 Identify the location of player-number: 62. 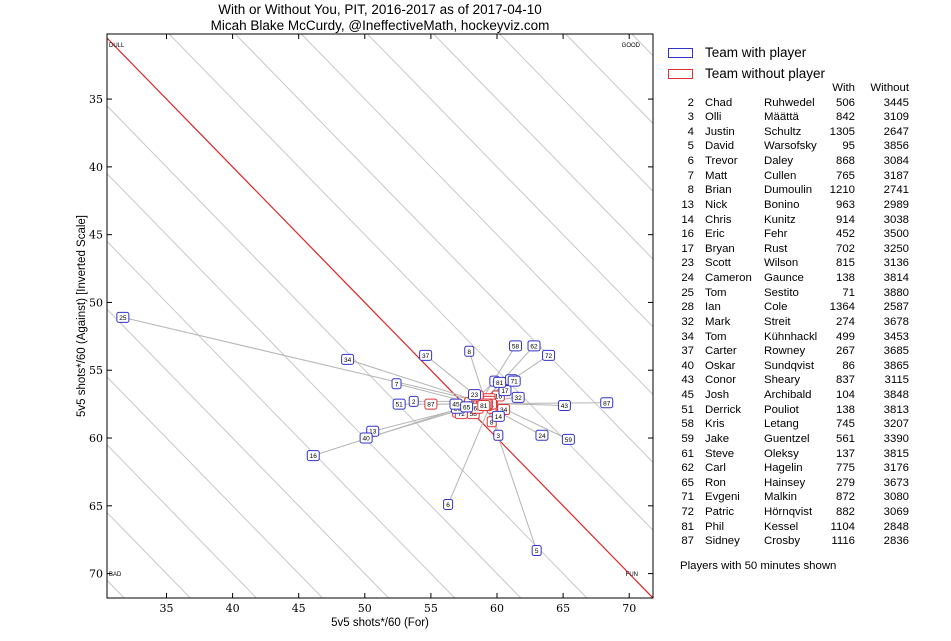
(687, 468).